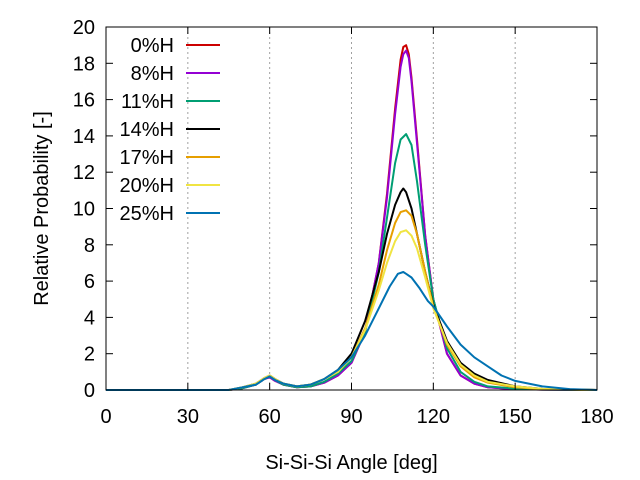 The image size is (640, 480). What do you see at coordinates (147, 214) in the screenshot?
I see `legend-label-6: 25%H` at bounding box center [147, 214].